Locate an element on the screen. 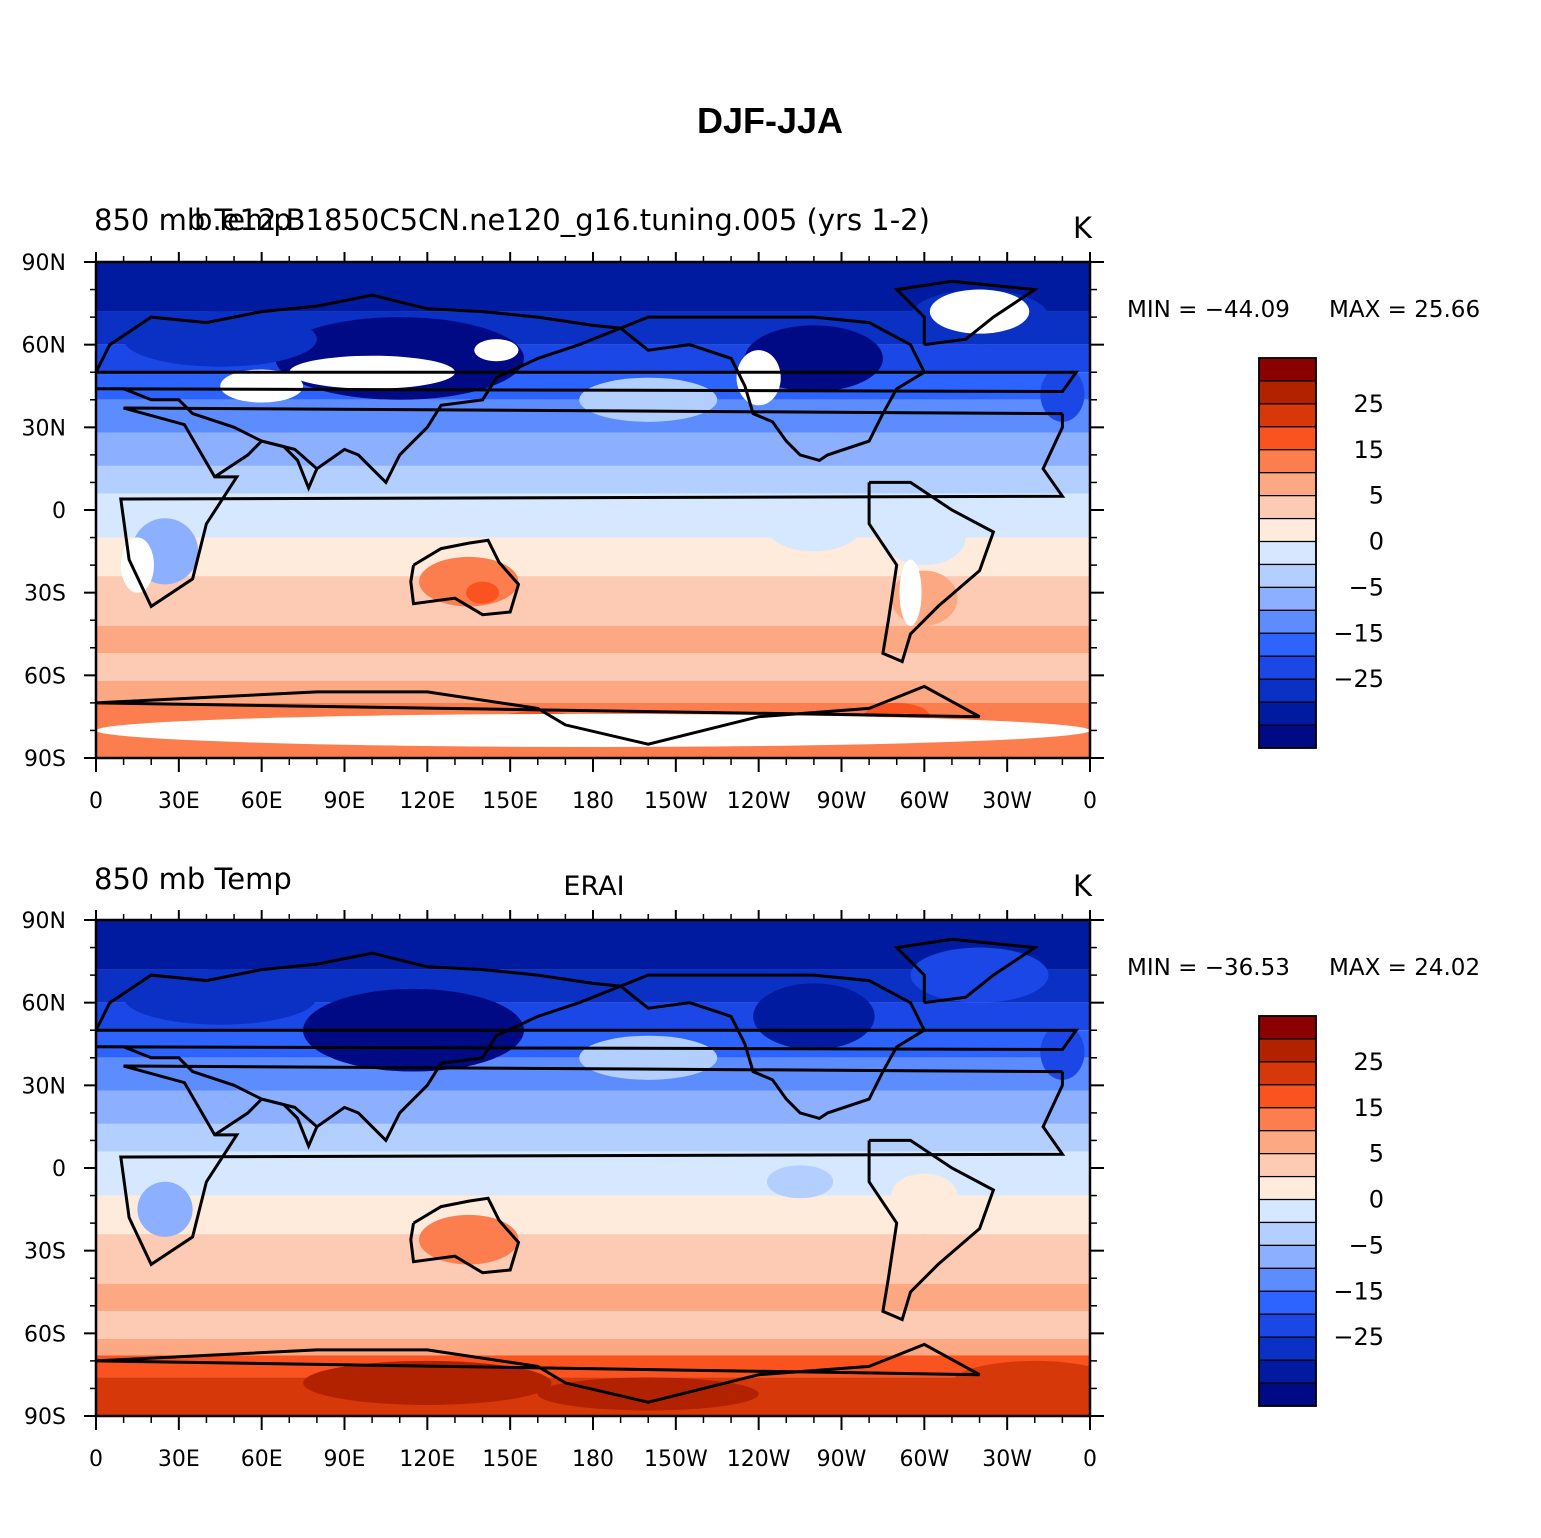 The width and height of the screenshot is (1541, 1538). panel-obs-units: K is located at coordinates (1083, 886).